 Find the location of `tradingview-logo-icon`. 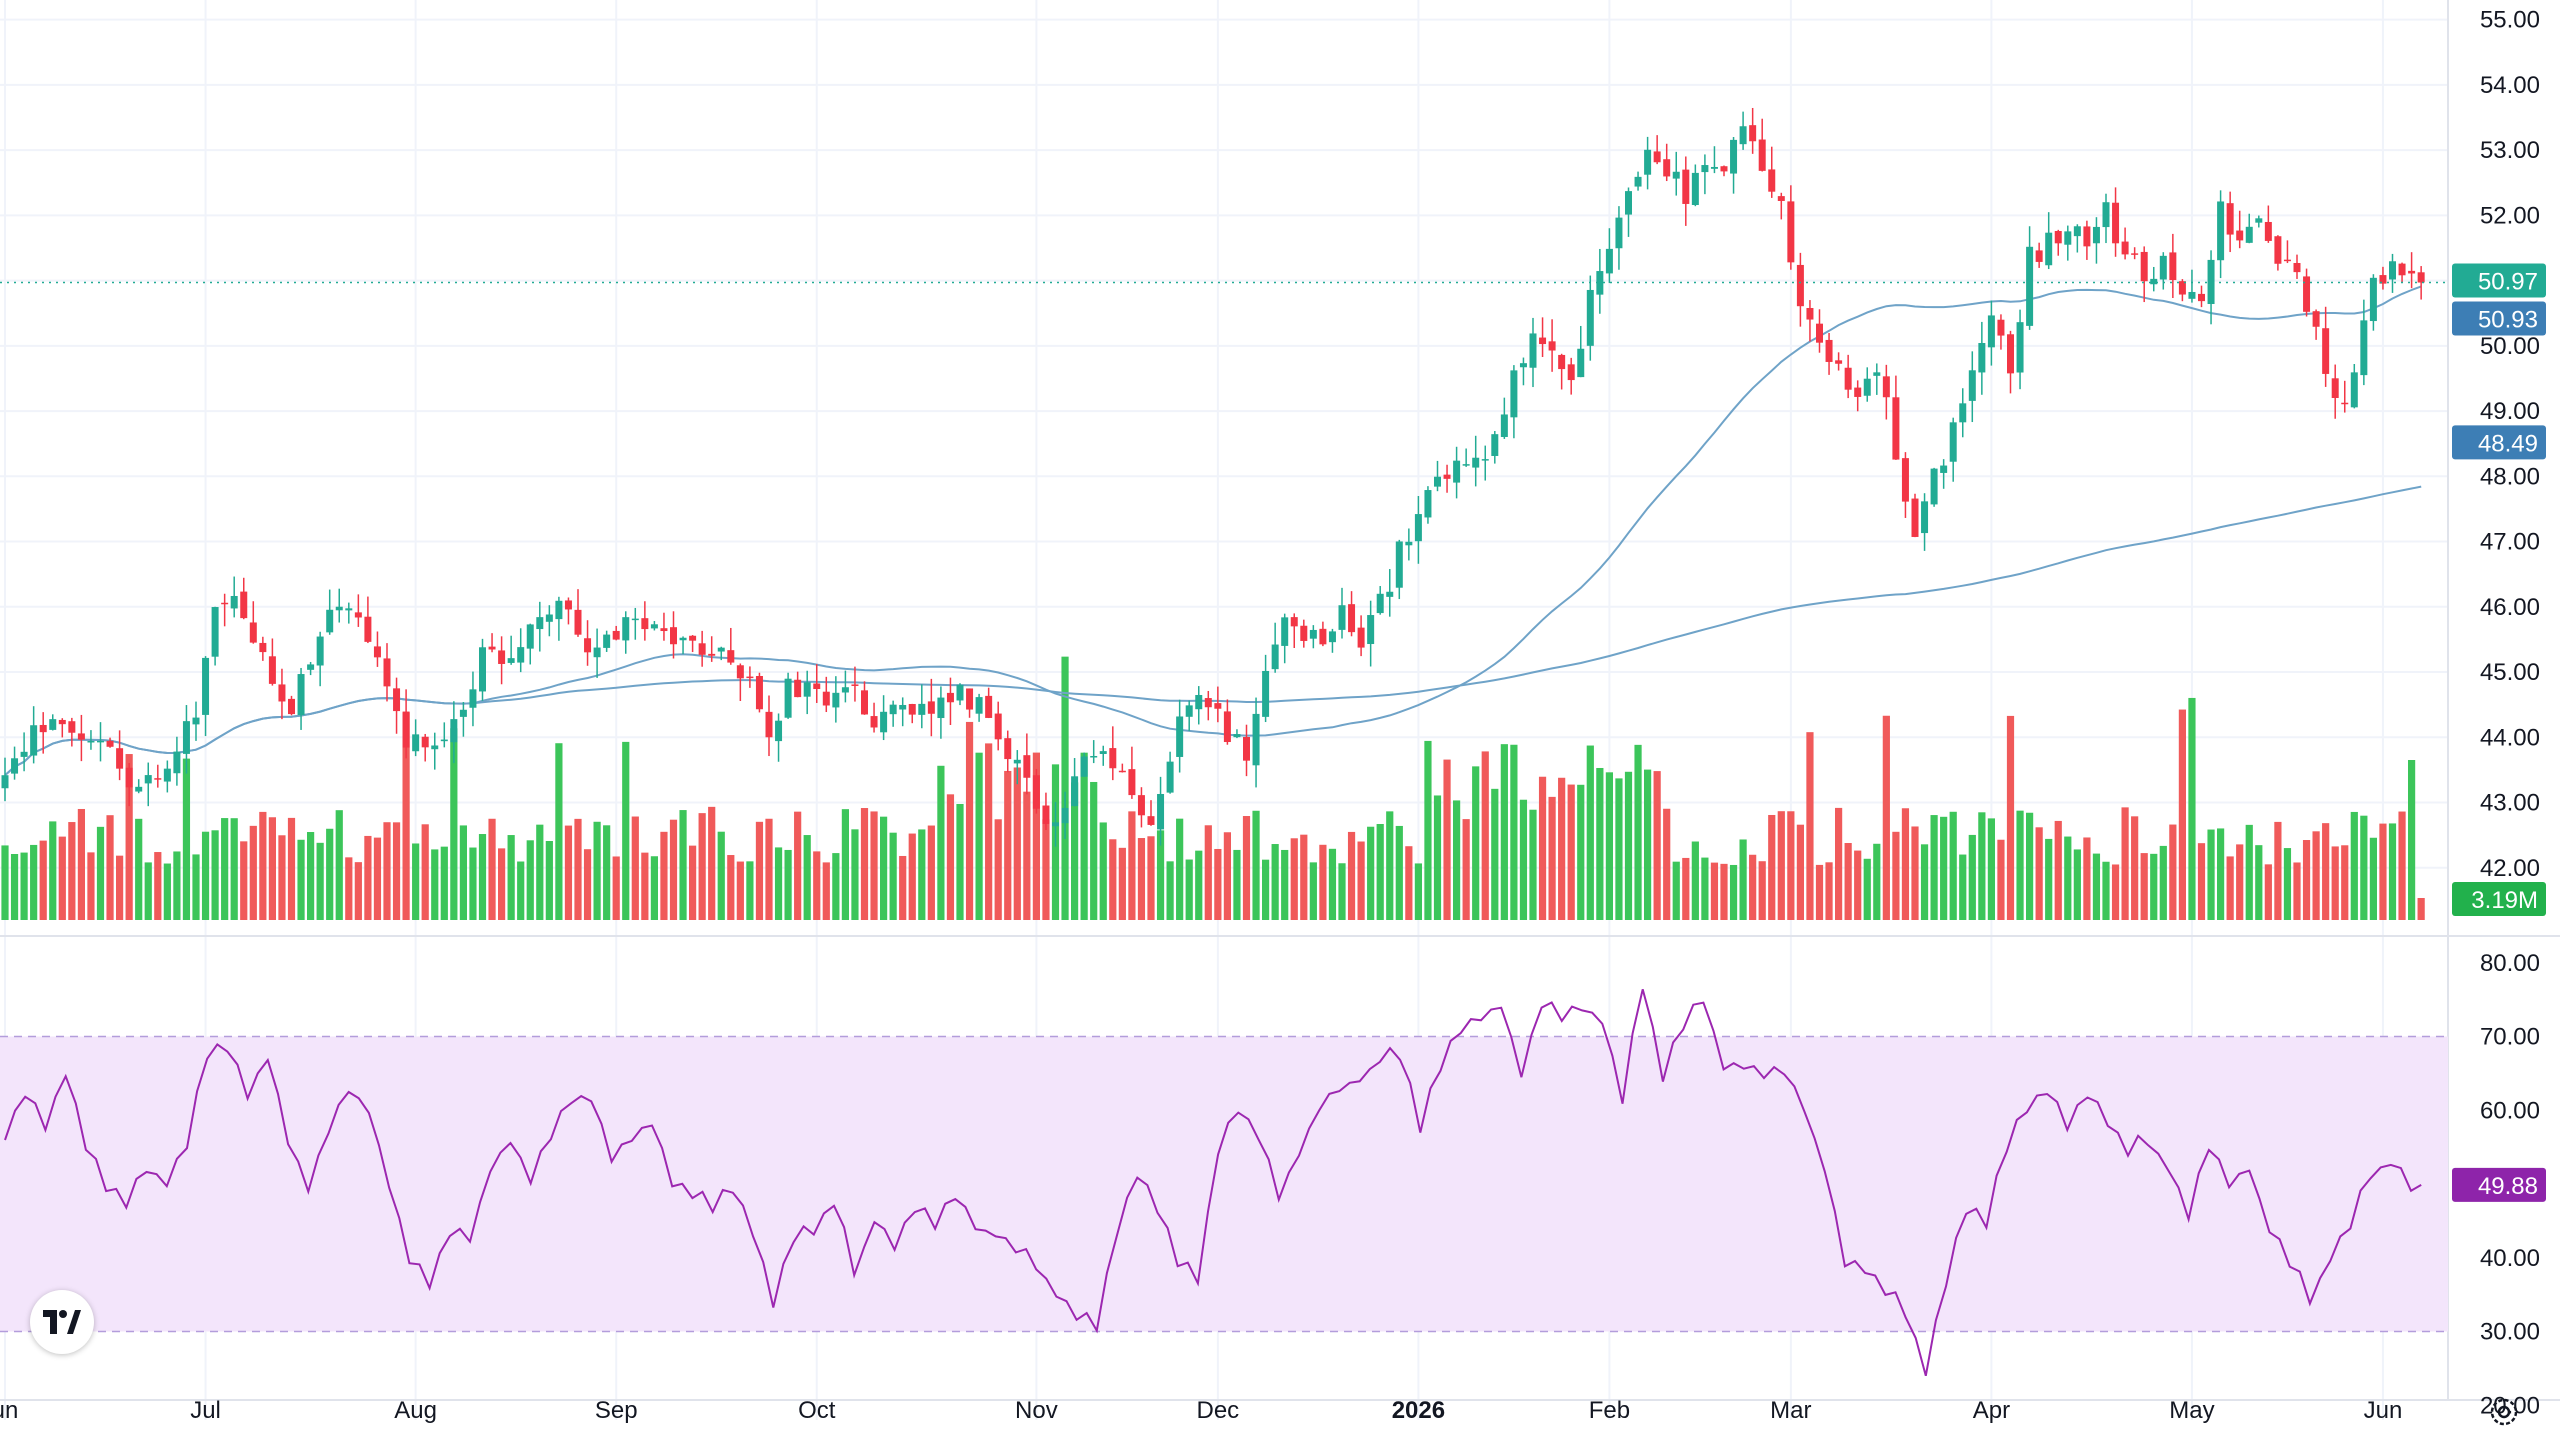

tradingview-logo-icon is located at coordinates (62, 1322).